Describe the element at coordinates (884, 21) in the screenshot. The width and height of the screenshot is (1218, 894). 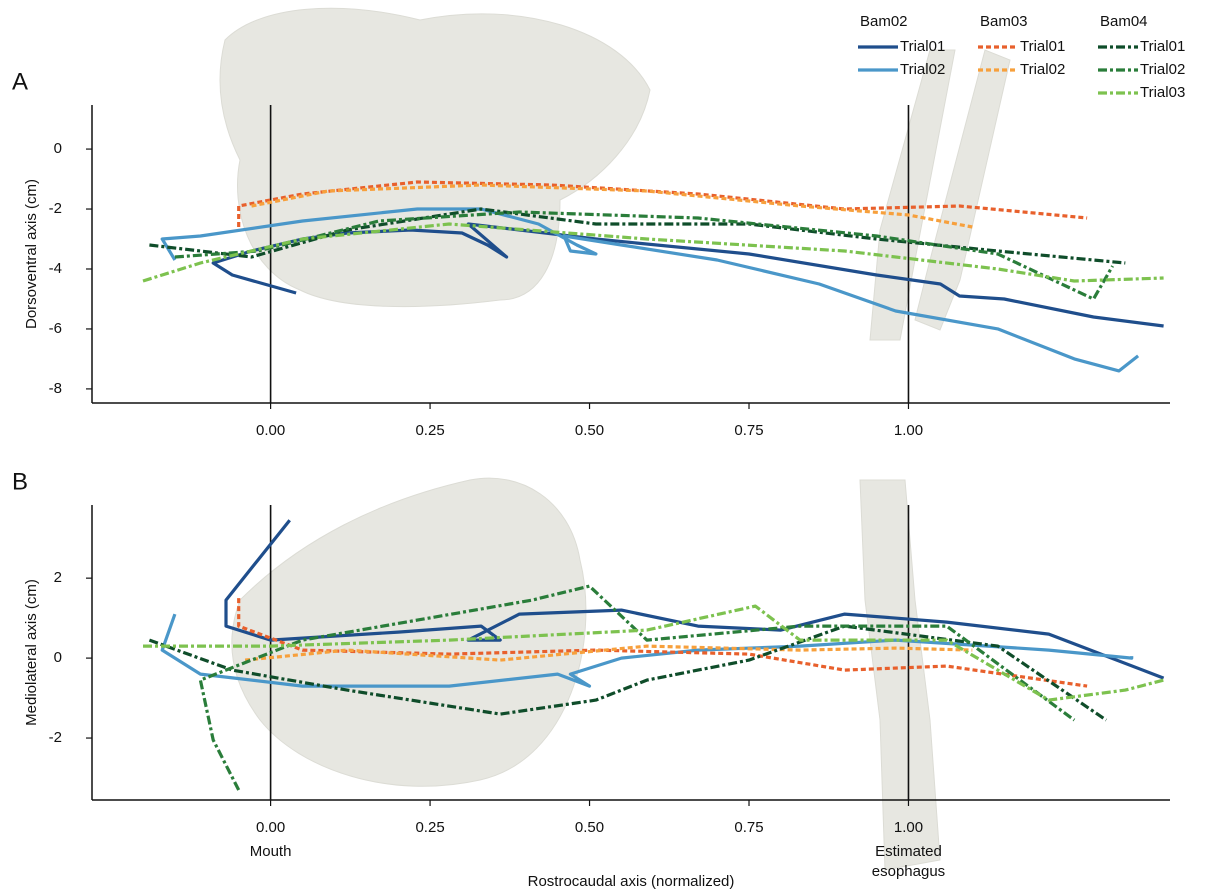
I see `legend-group-title: Bam02` at that location.